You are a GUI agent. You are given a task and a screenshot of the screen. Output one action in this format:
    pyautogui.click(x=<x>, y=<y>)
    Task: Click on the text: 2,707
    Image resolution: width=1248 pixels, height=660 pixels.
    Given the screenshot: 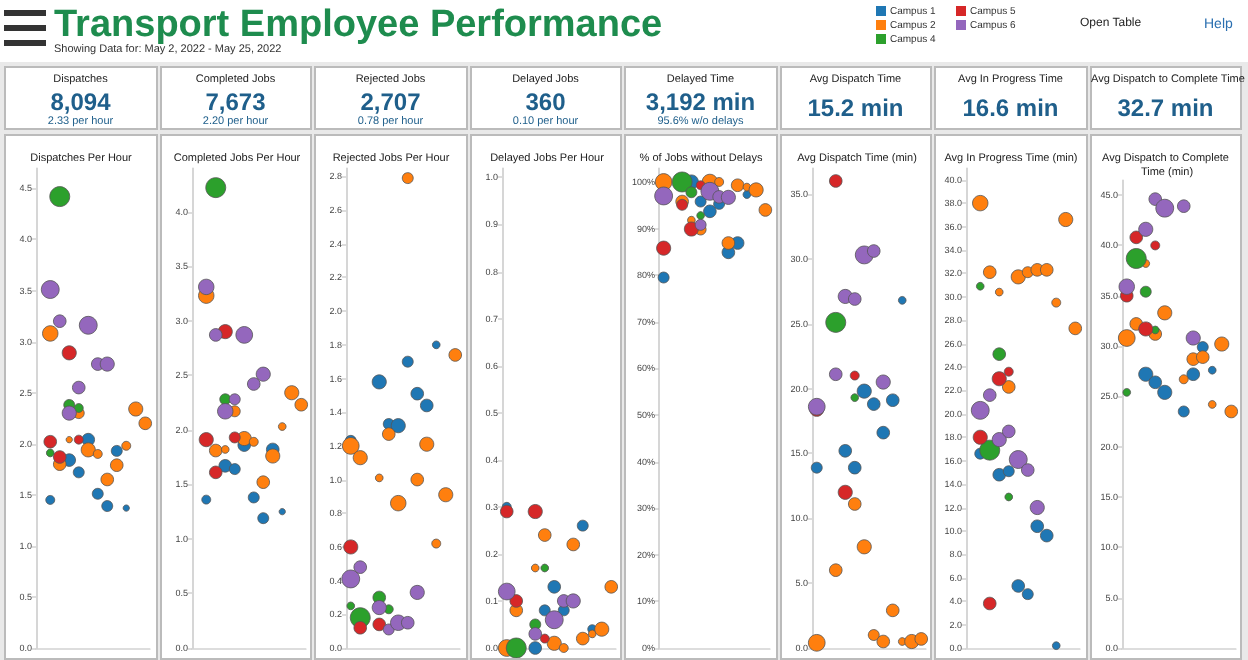 What is the action you would take?
    pyautogui.click(x=390, y=102)
    